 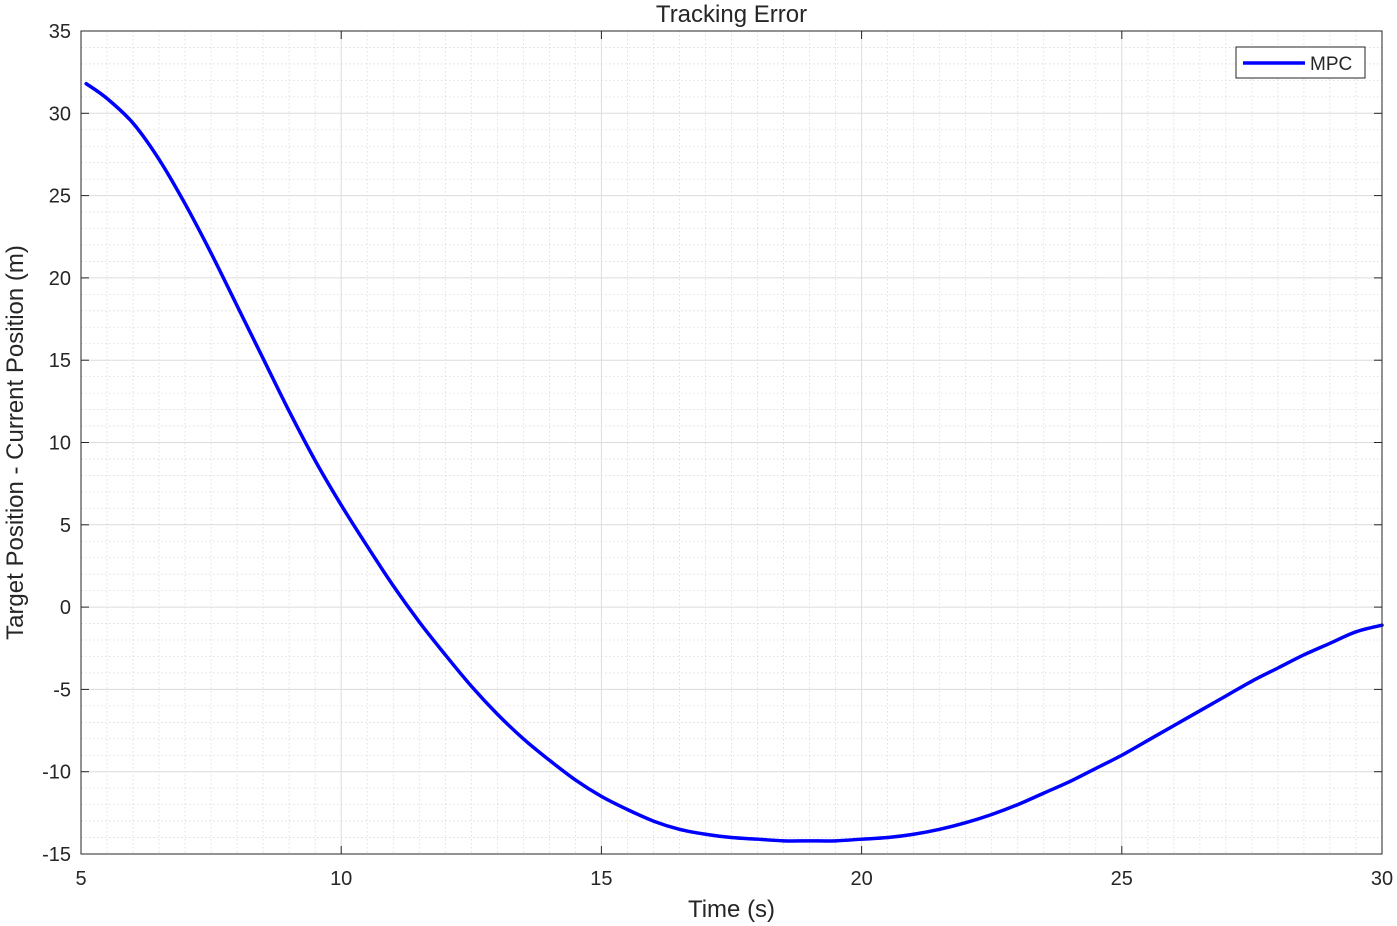 I want to click on legend: MPC, so click(x=1300, y=62).